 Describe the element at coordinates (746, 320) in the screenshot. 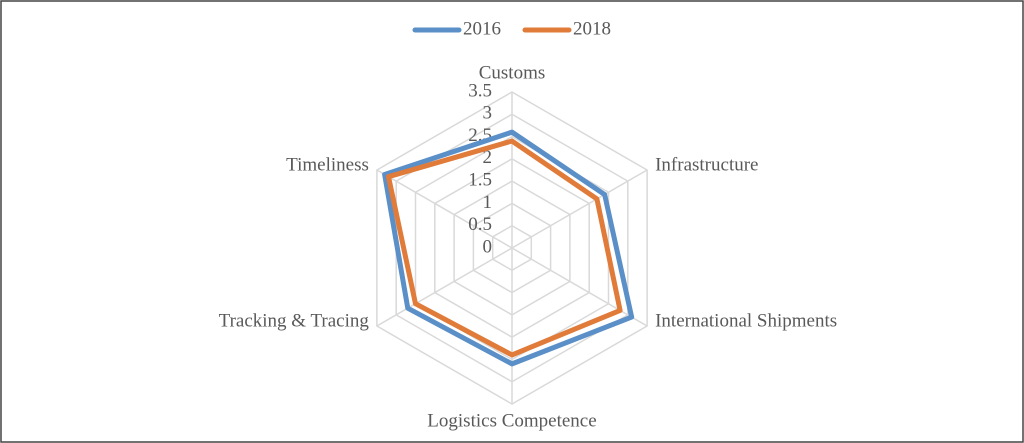

I see `category-label: International Shipments` at that location.